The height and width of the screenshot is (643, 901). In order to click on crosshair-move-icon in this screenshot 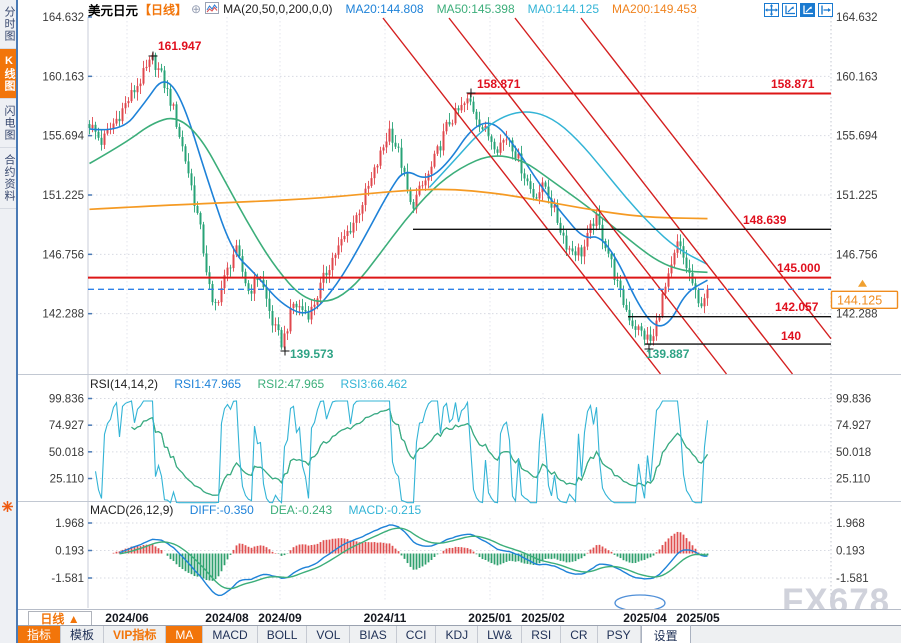, I will do `click(771, 10)`.